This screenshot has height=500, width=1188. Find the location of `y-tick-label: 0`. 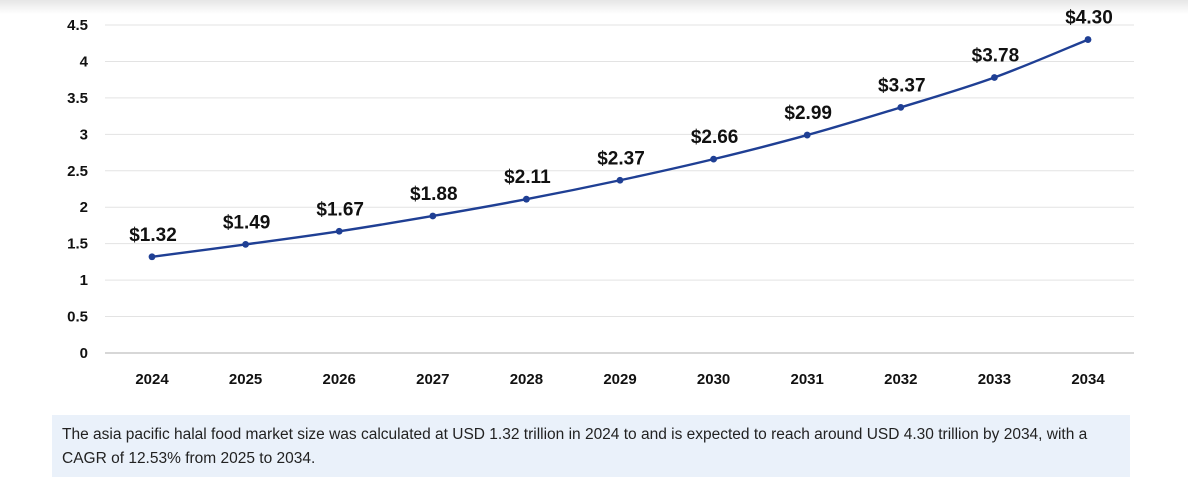

y-tick-label: 0 is located at coordinates (84, 353).